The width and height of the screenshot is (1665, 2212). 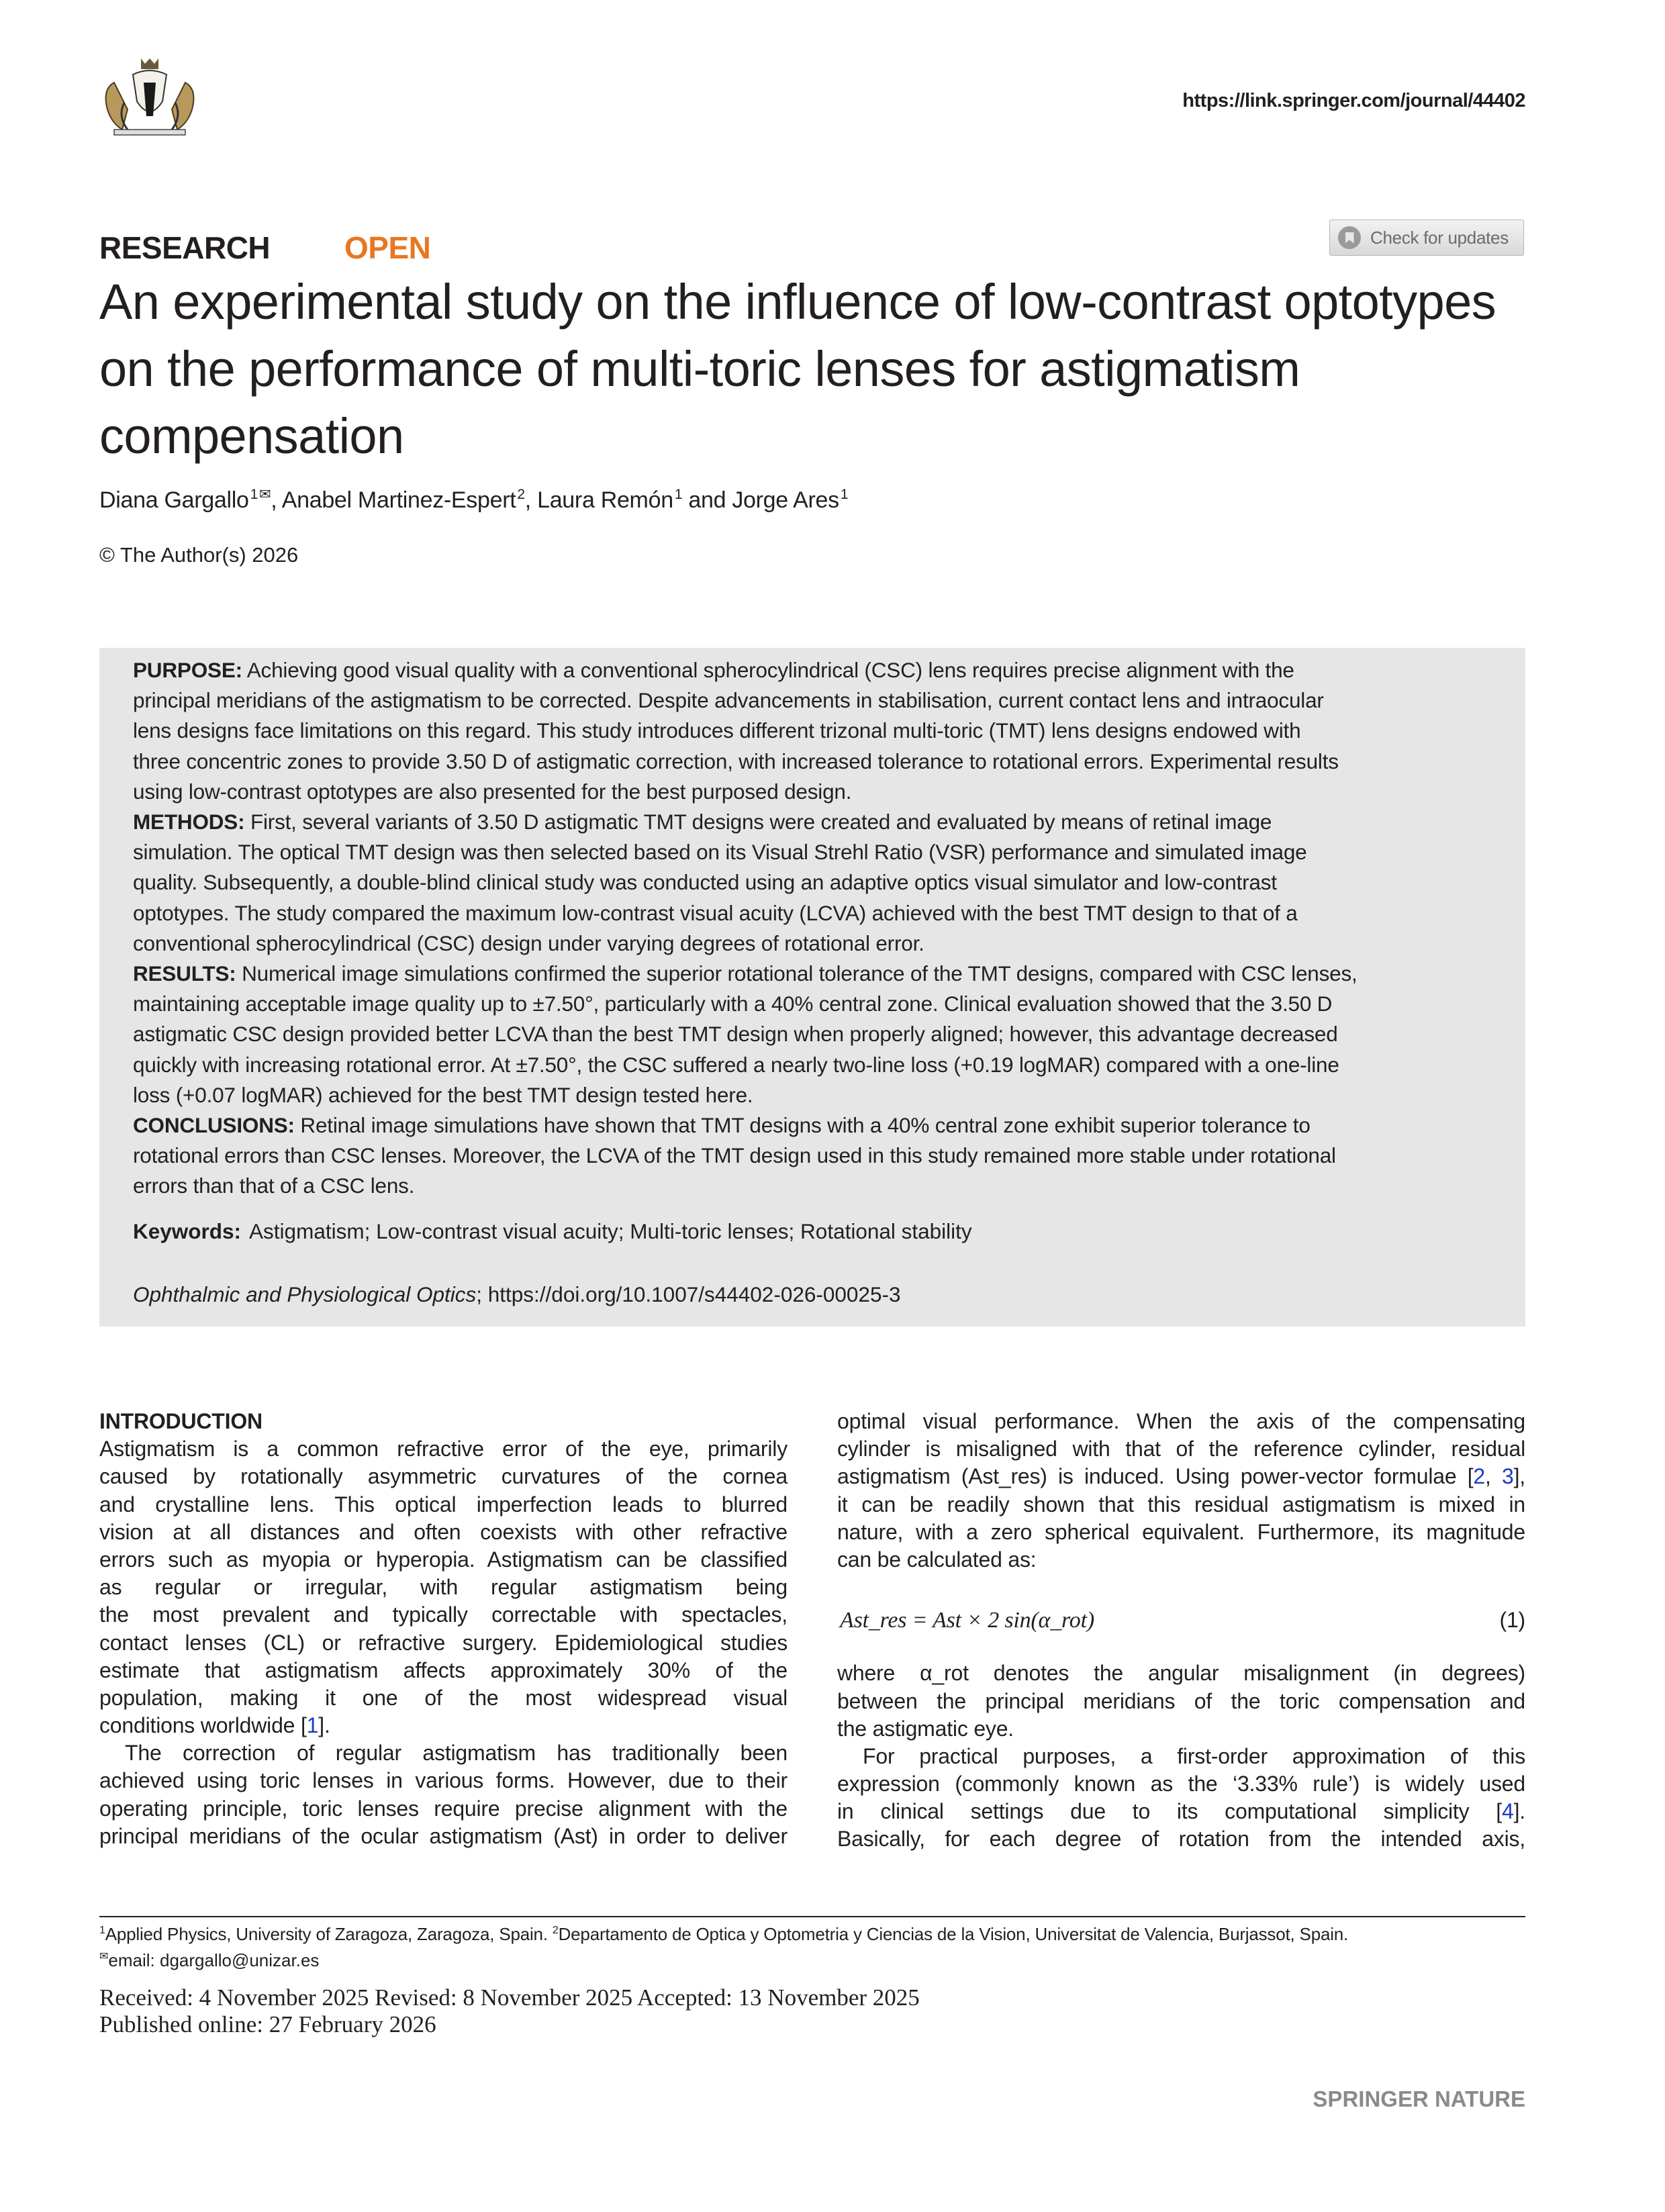 I want to click on published-date: Published online: 27 February 2026, so click(x=267, y=2024).